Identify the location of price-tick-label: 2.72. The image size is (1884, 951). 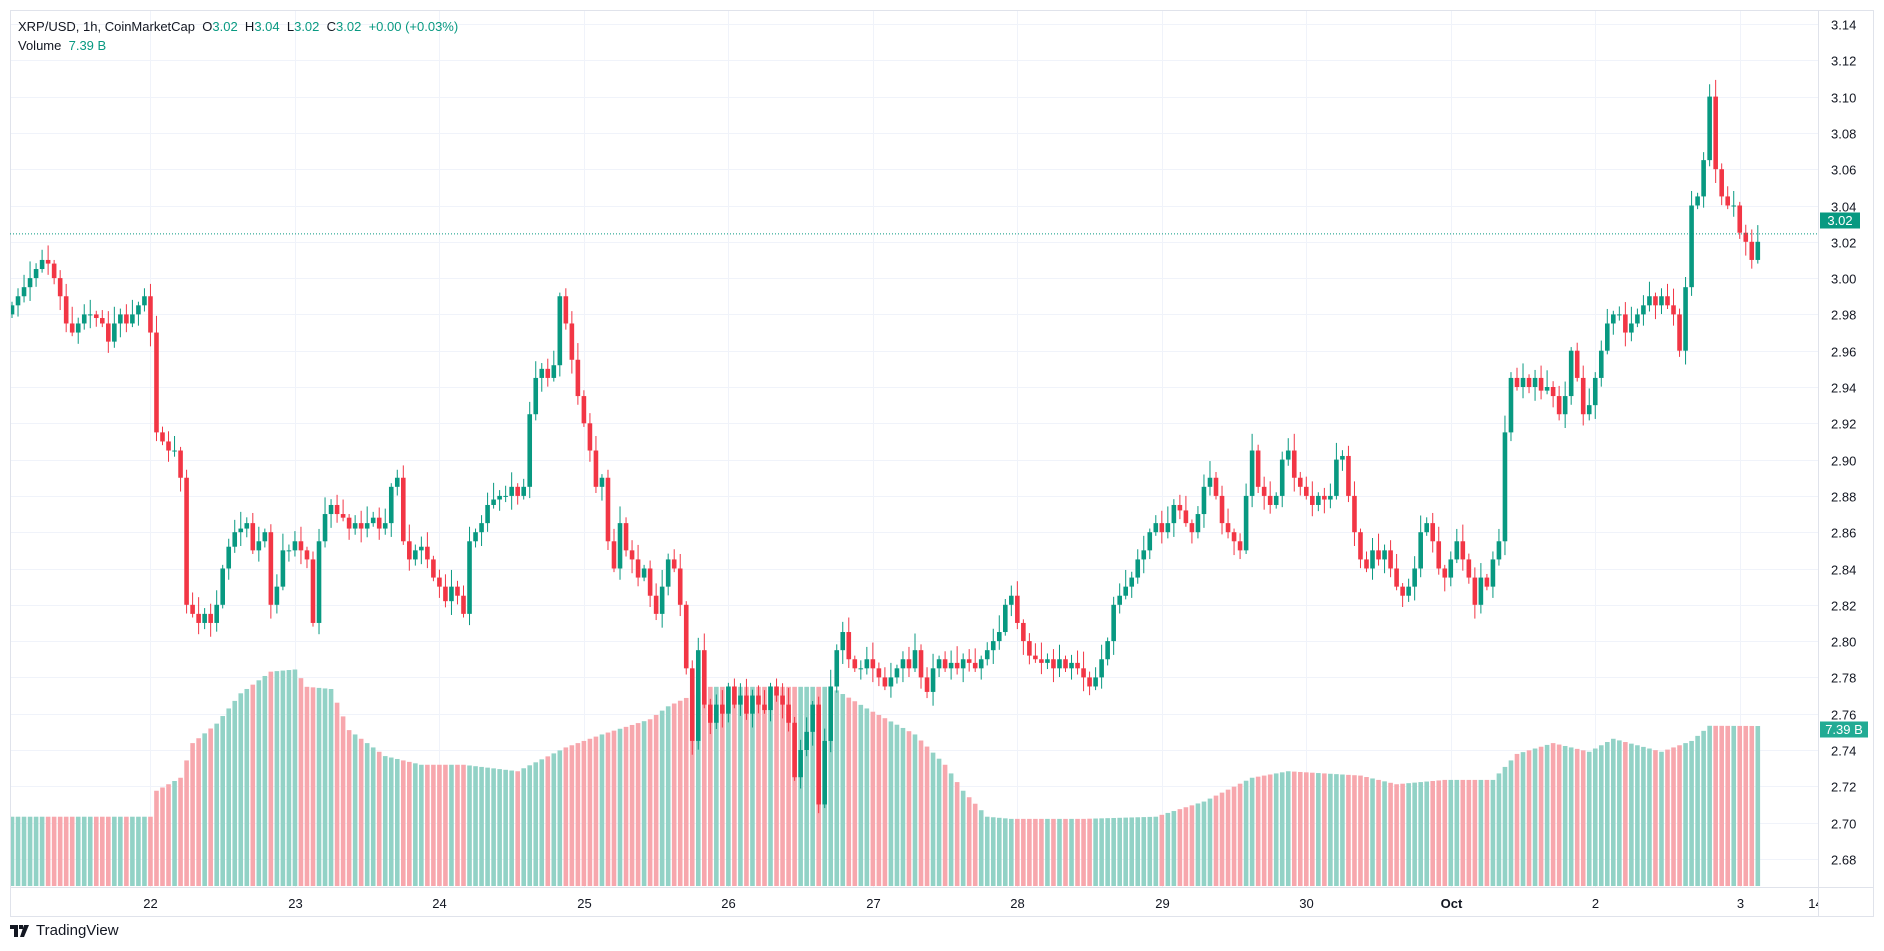
(1843, 787).